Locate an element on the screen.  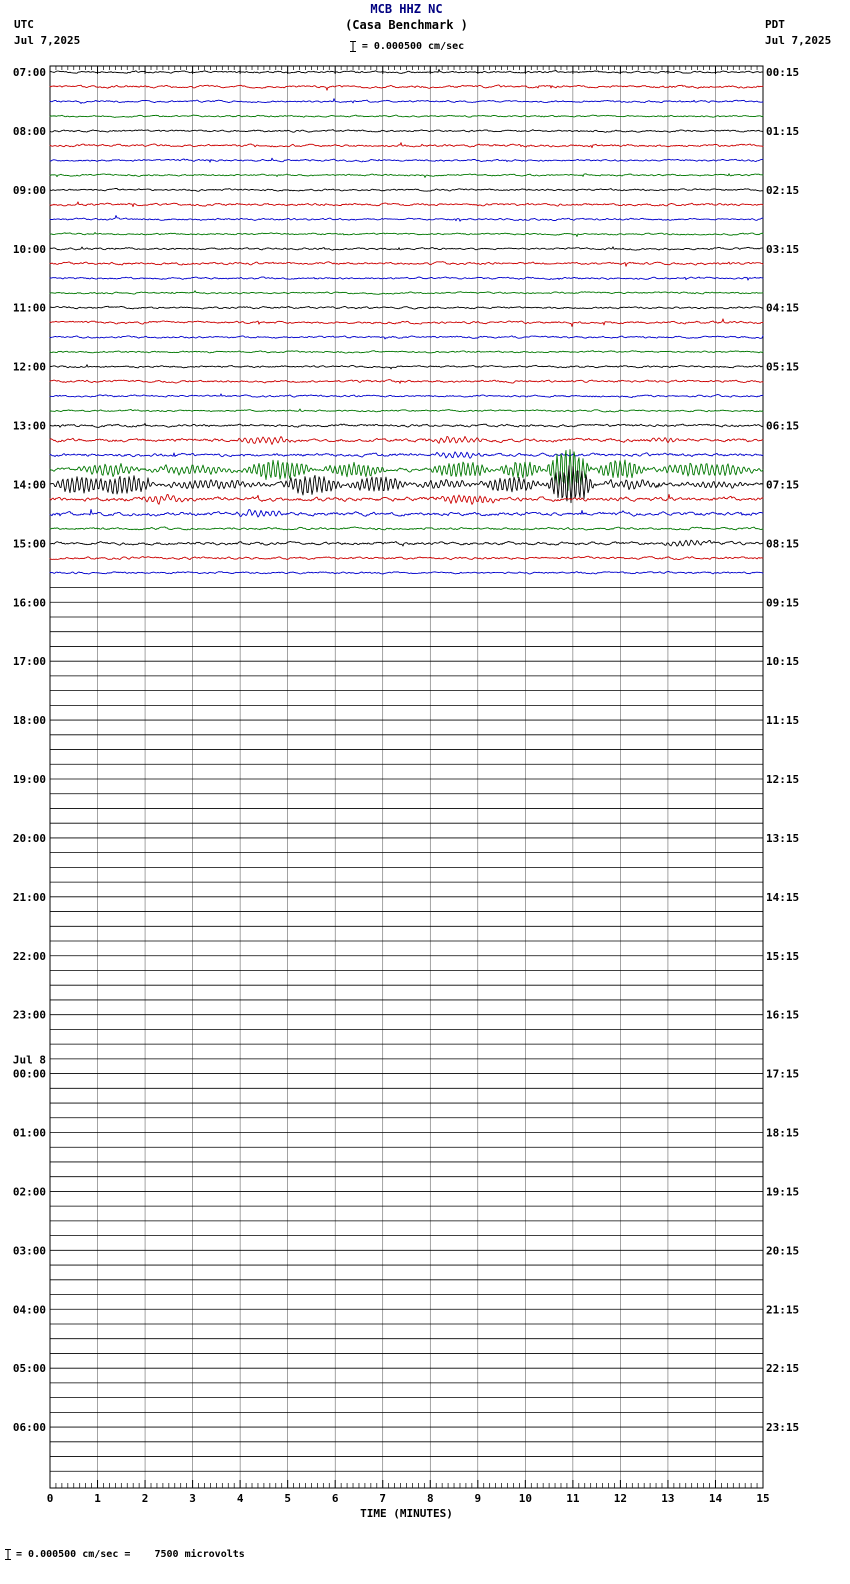
svg-text: 22:15 is located at coordinates (782, 1368).